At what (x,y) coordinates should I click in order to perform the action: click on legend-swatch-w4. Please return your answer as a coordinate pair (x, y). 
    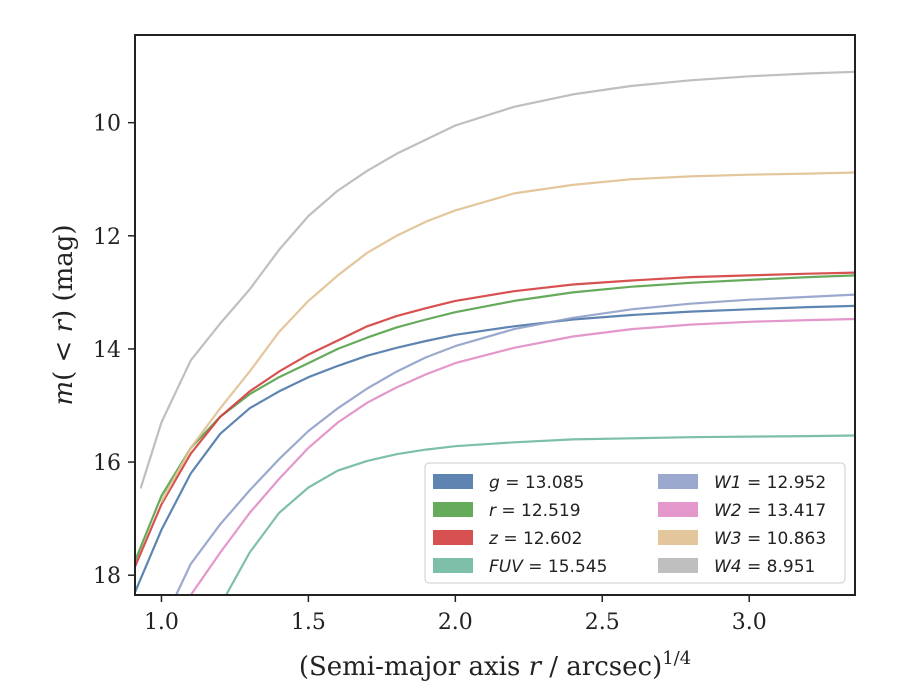
    Looking at the image, I should click on (678, 565).